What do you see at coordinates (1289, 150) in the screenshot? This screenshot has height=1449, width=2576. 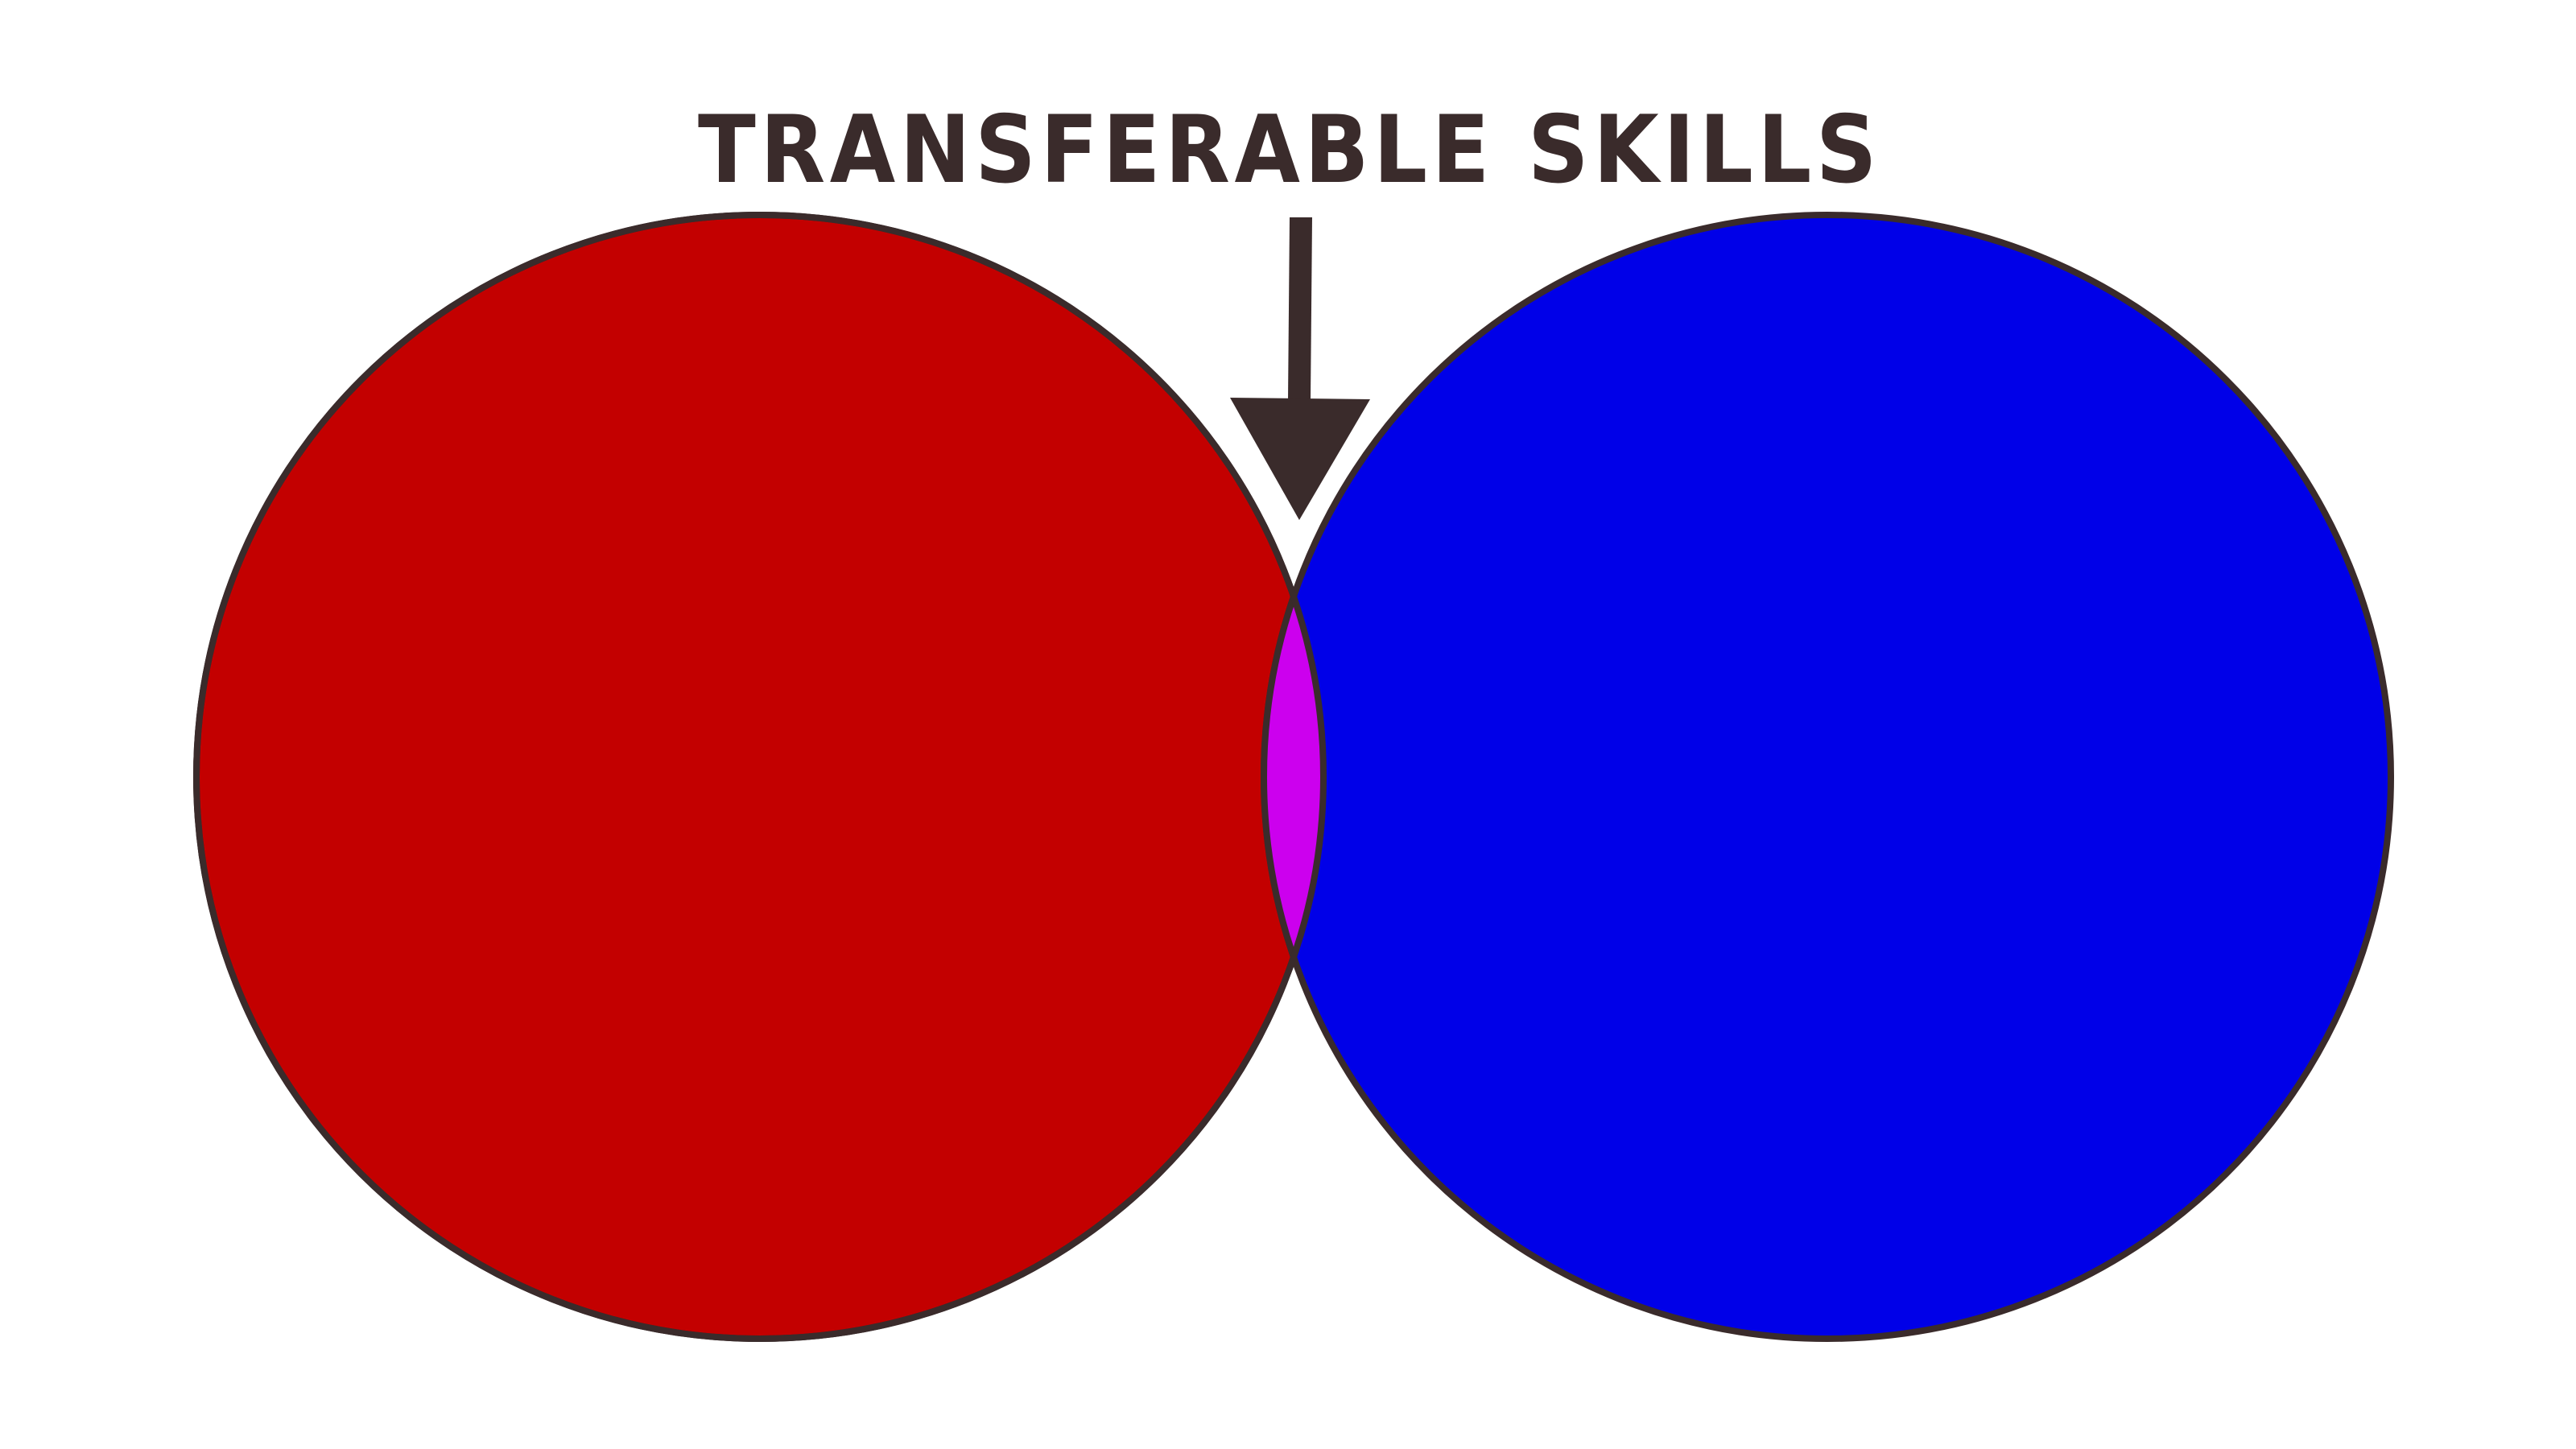 I see `transferable-skills-label: TRANSFERABLE SKILLS` at bounding box center [1289, 150].